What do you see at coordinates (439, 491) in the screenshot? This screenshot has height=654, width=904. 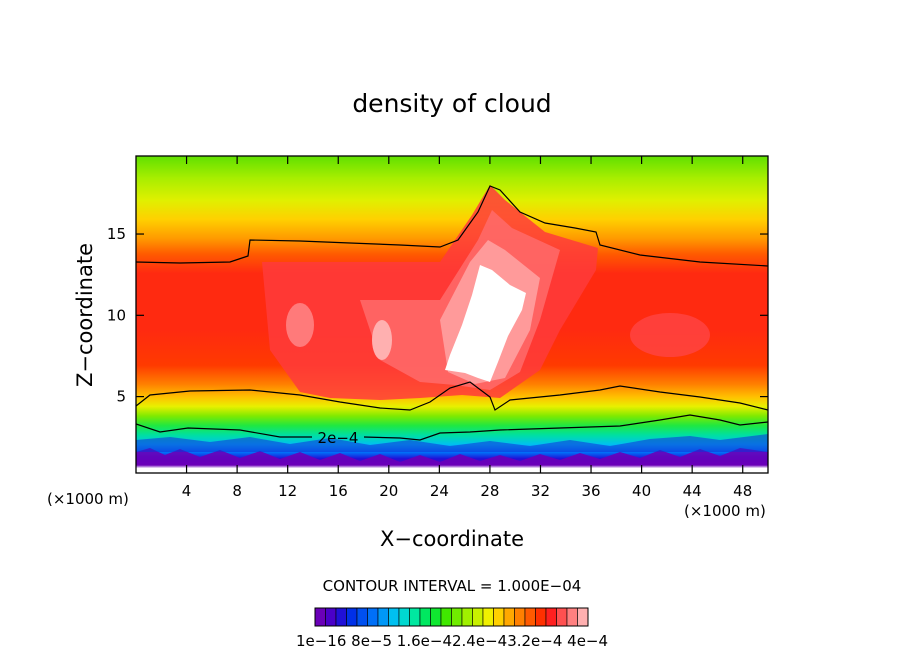 I see `x-tick-label: 24` at bounding box center [439, 491].